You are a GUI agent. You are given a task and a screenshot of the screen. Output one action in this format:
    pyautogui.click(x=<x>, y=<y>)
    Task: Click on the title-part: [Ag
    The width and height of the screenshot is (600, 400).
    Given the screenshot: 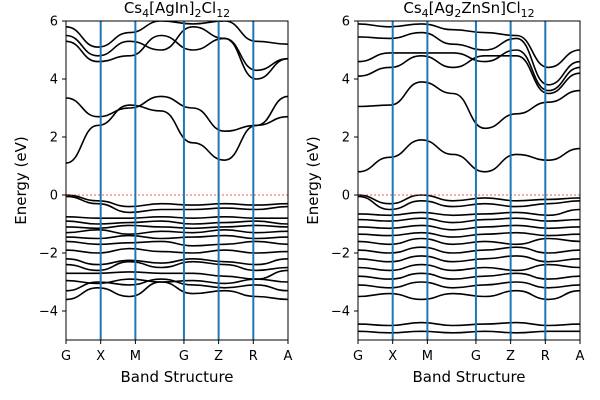 What is the action you would take?
    pyautogui.click(x=442, y=8)
    